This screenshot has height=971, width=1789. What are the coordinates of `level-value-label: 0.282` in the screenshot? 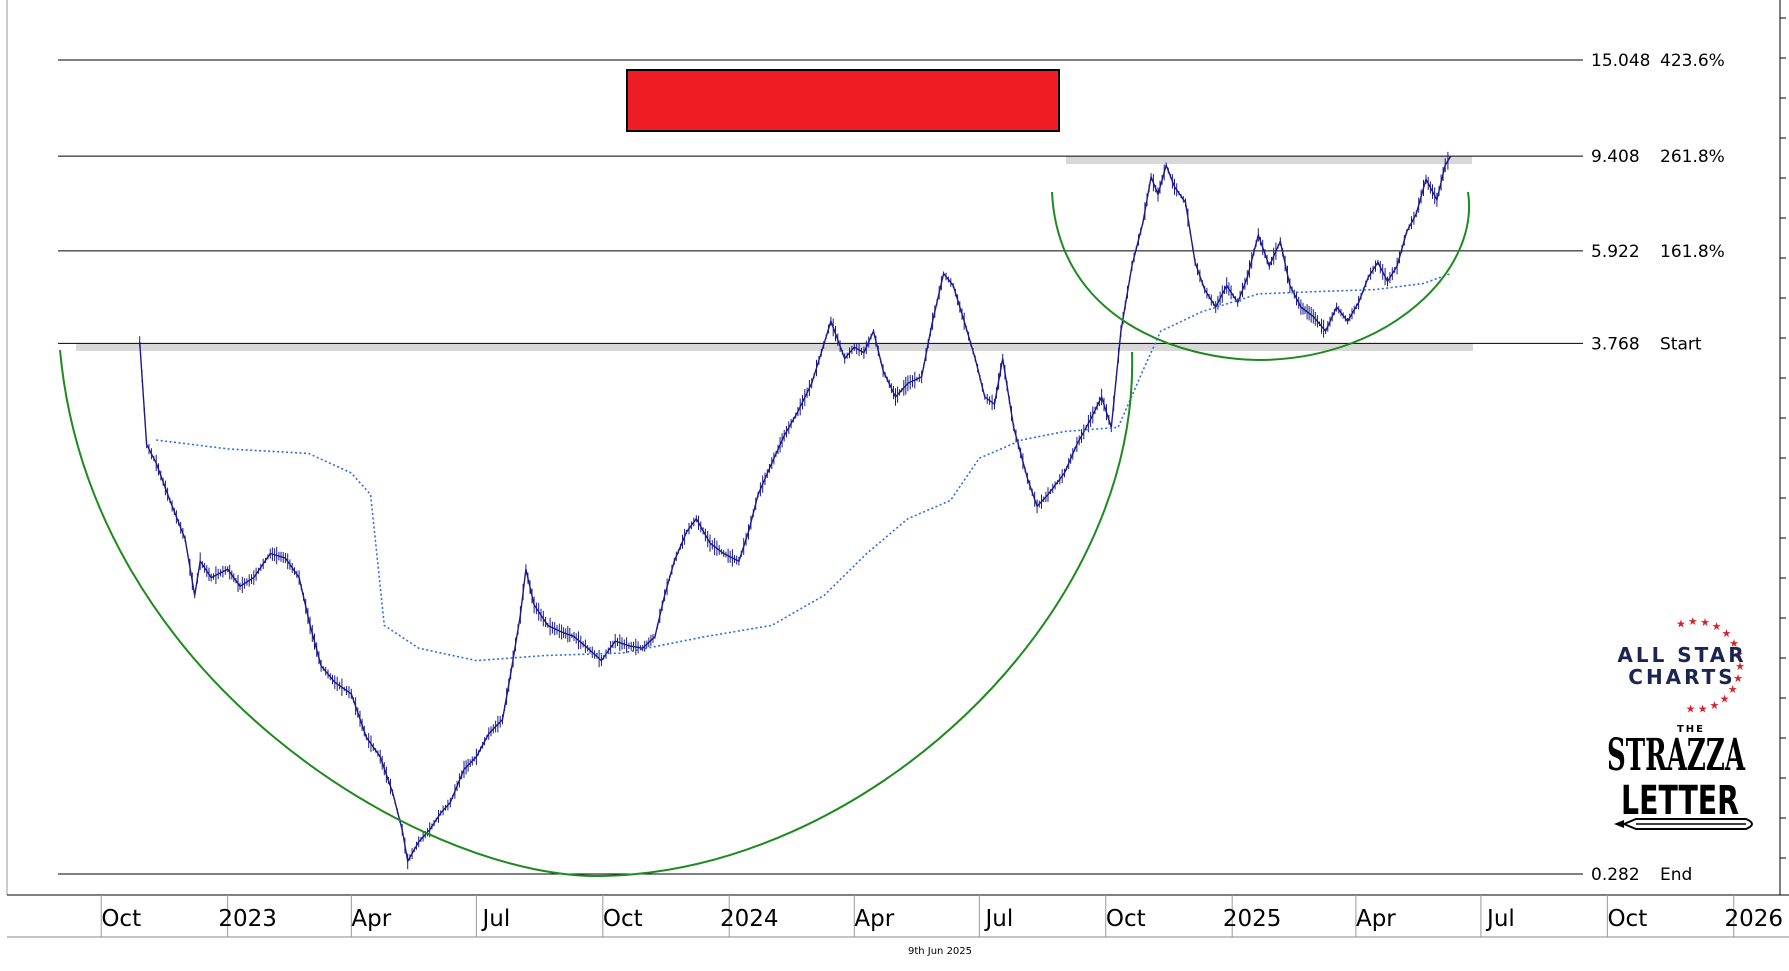 It's located at (1615, 875).